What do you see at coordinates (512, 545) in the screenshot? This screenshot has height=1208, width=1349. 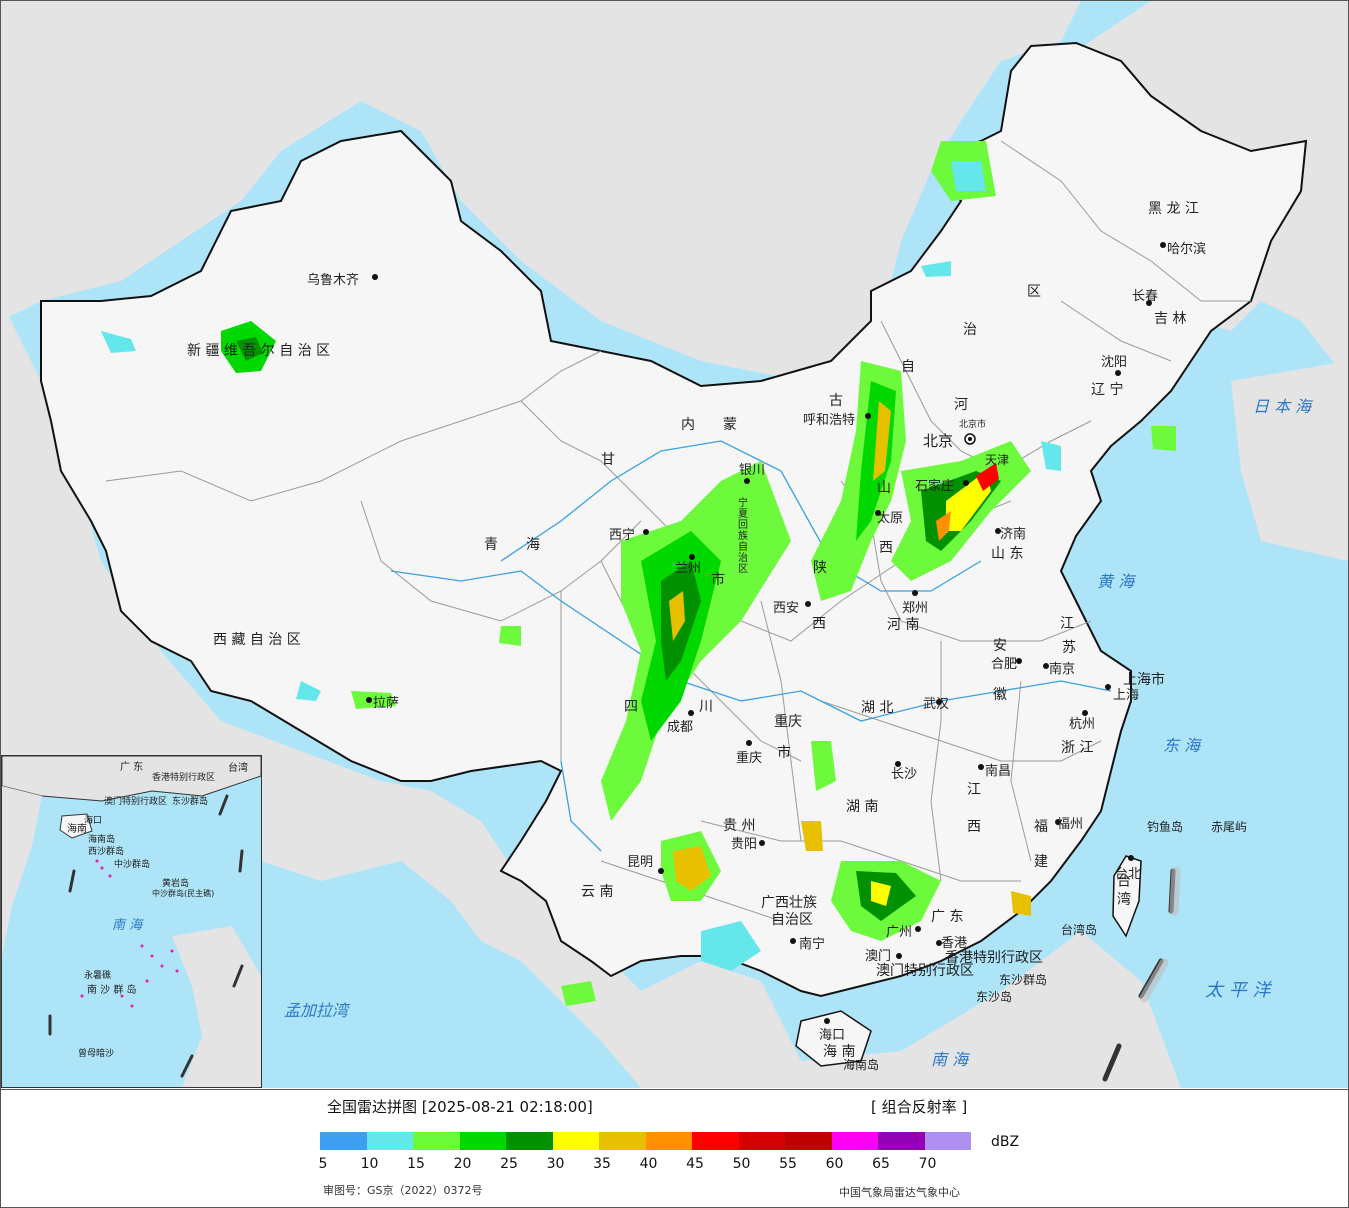 I see `label-qinghai: 青 海` at bounding box center [512, 545].